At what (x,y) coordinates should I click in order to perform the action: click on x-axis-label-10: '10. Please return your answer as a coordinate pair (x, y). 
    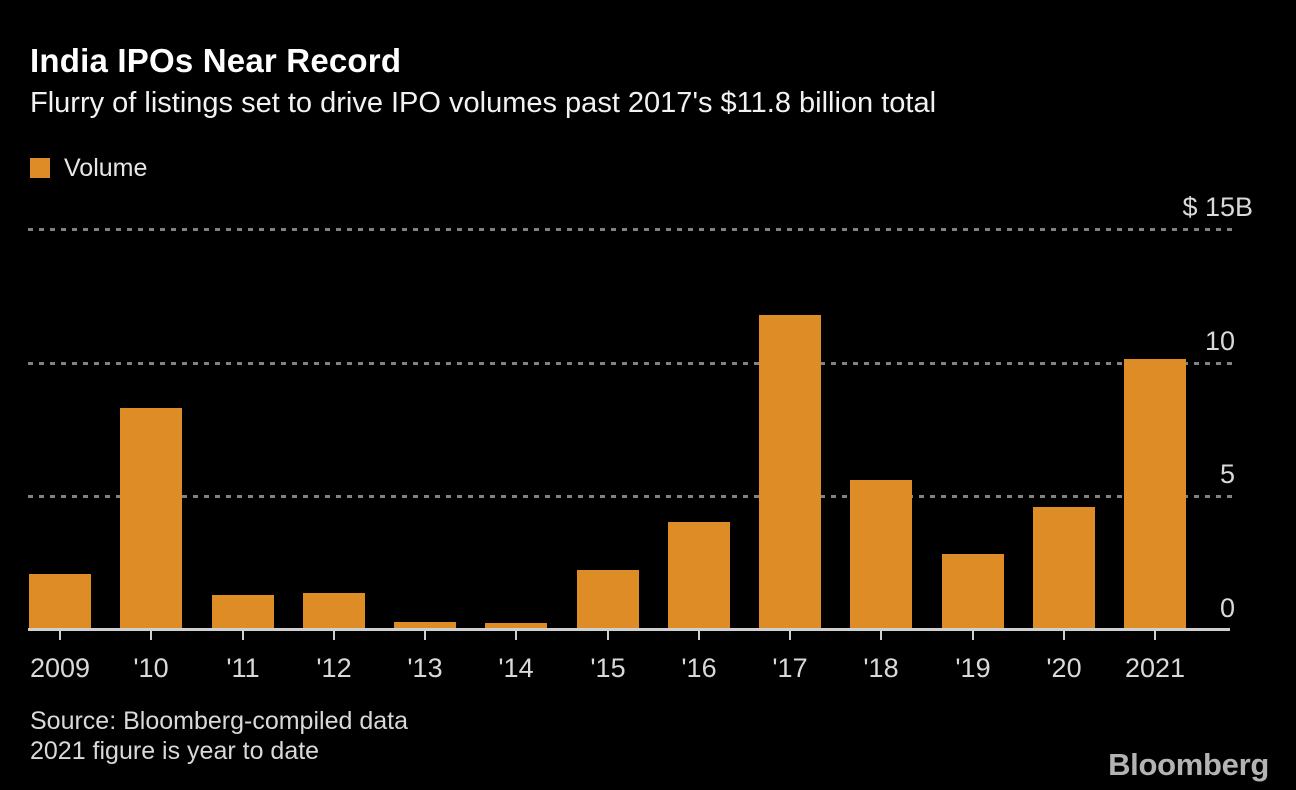
    Looking at the image, I should click on (151, 668).